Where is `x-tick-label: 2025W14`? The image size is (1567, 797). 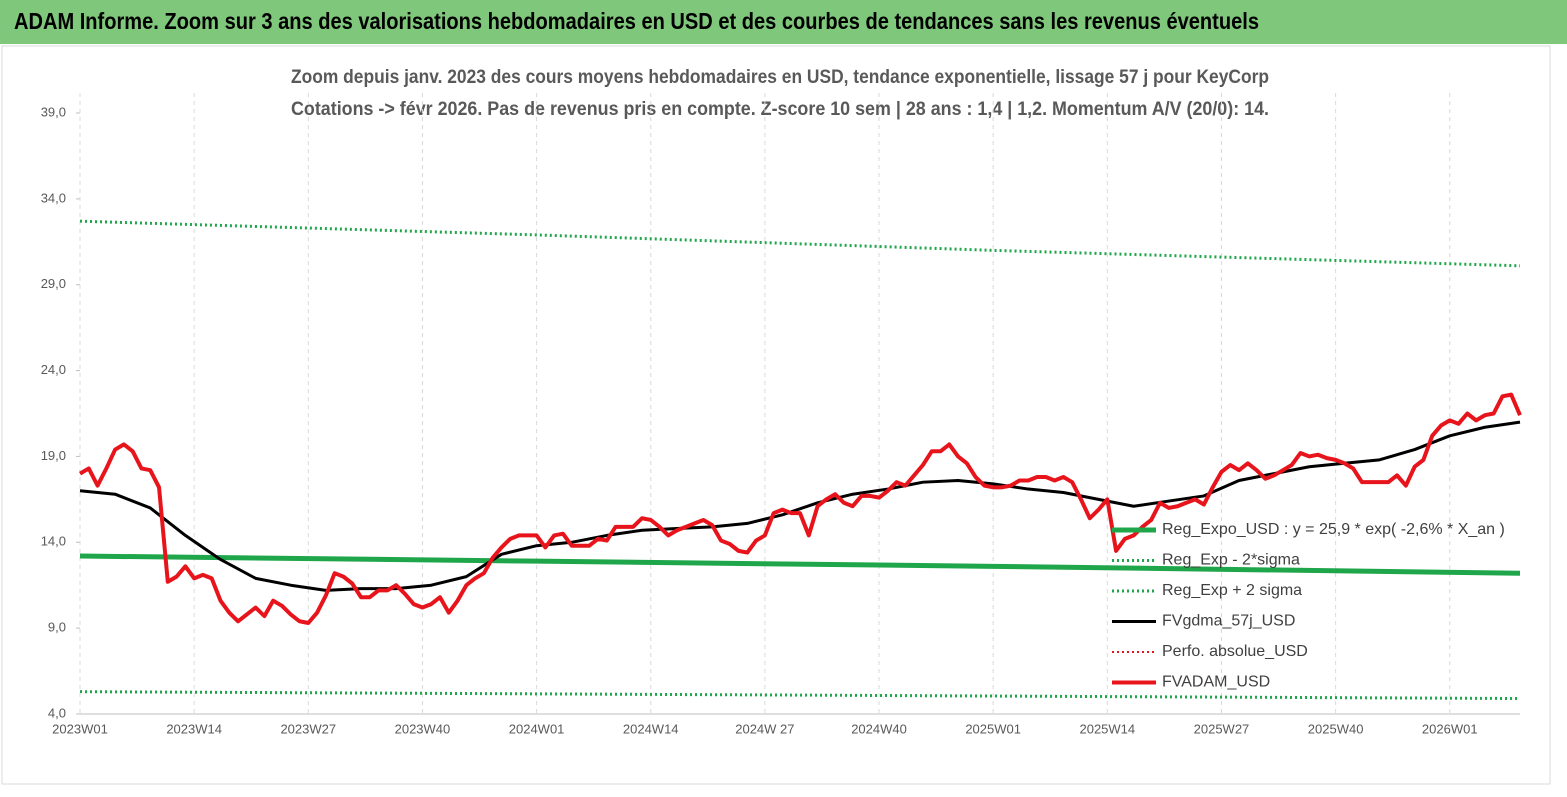 x-tick-label: 2025W14 is located at coordinates (1107, 728).